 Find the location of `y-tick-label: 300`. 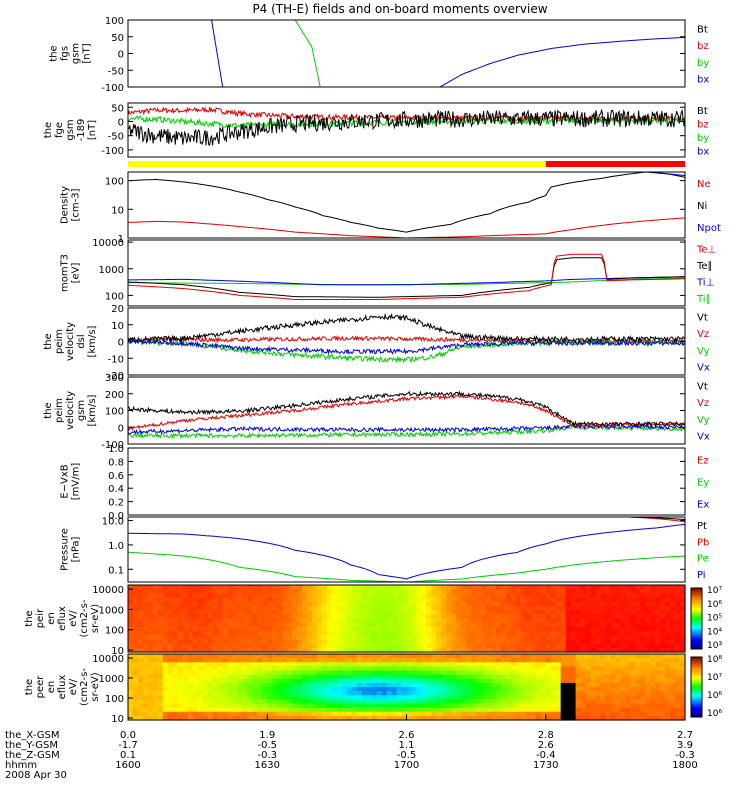

y-tick-label: 300 is located at coordinates (114, 378).